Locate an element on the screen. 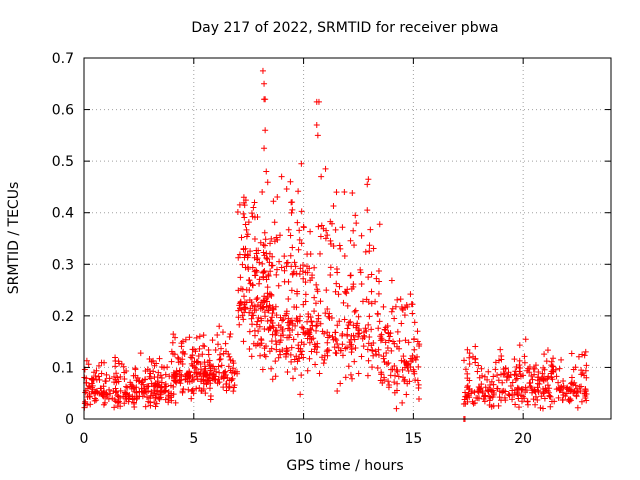 This screenshot has width=640, height=480. y-tick-label: 0.3 is located at coordinates (63, 265).